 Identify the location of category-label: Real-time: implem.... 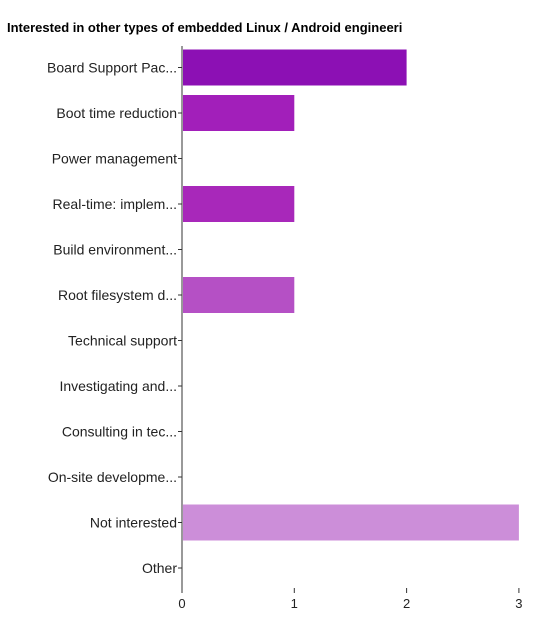
(115, 204).